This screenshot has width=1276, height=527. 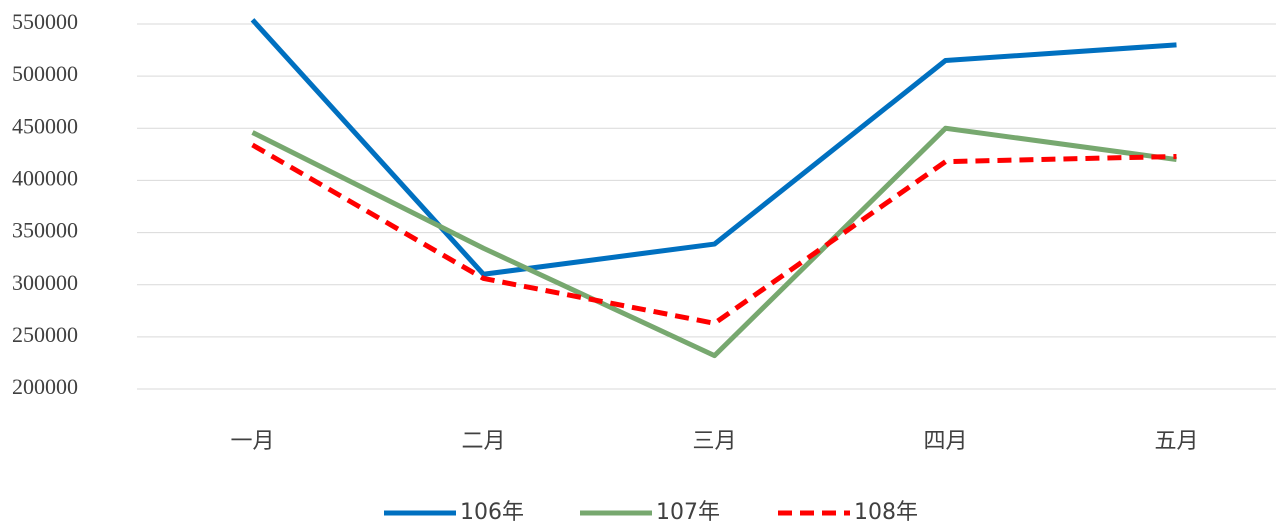 What do you see at coordinates (492, 512) in the screenshot?
I see `legend-label: 106年` at bounding box center [492, 512].